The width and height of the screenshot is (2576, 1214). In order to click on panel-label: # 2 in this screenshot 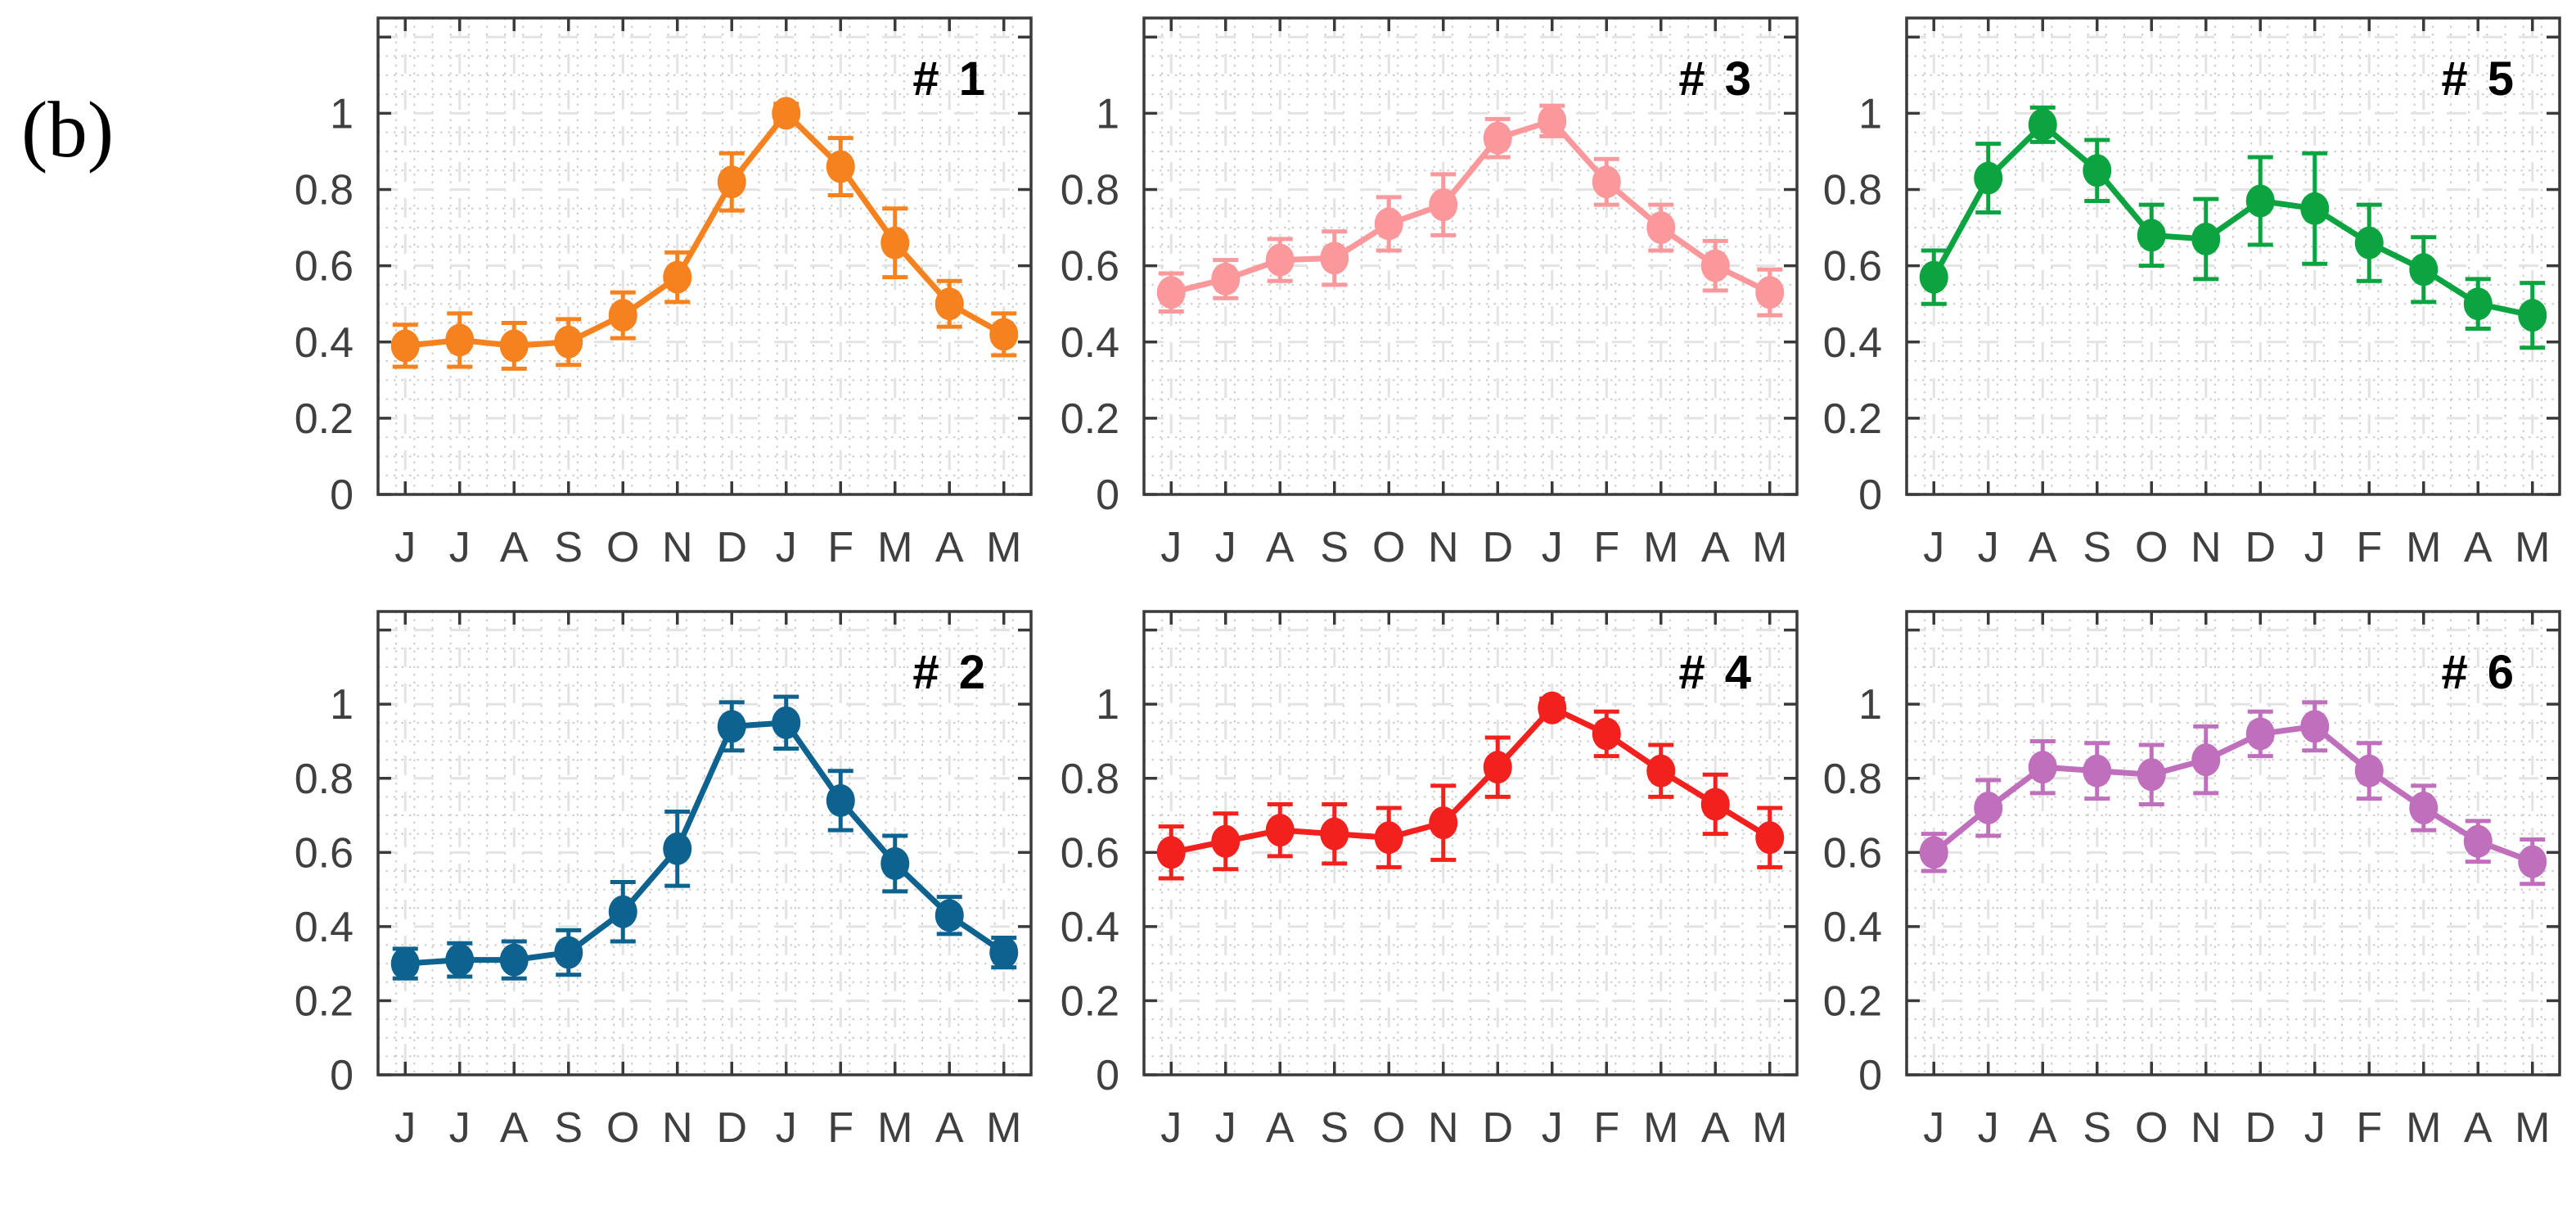, I will do `click(951, 673)`.